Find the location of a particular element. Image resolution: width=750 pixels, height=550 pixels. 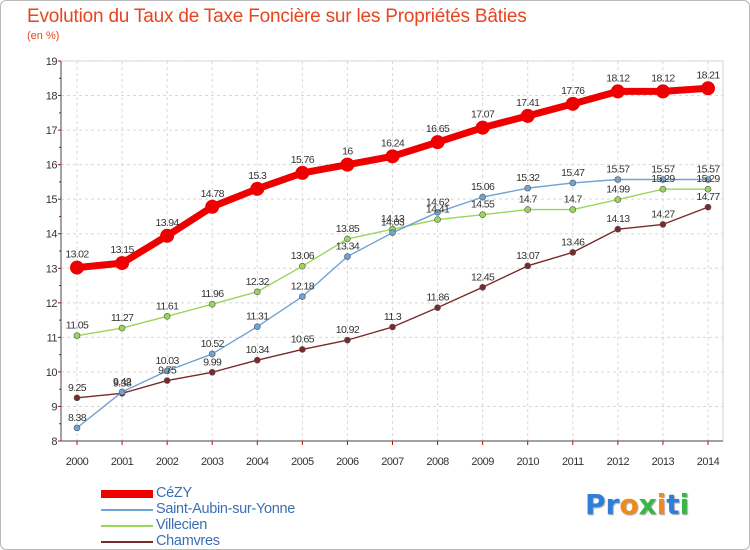

data-label: 14.13 is located at coordinates (618, 219).